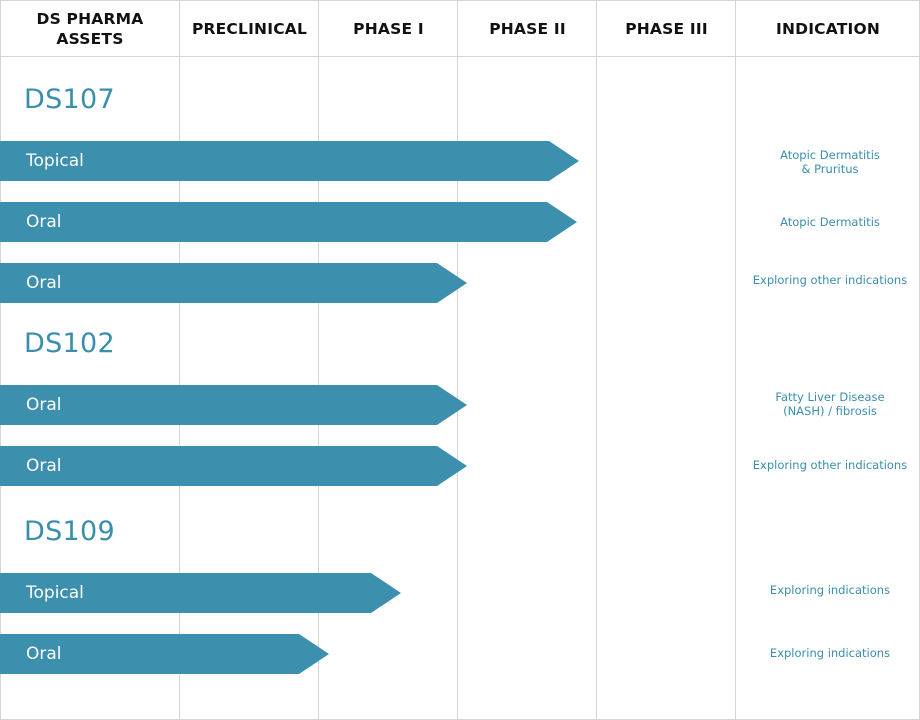  I want to click on header-phase-1: PHASE I, so click(388, 28).